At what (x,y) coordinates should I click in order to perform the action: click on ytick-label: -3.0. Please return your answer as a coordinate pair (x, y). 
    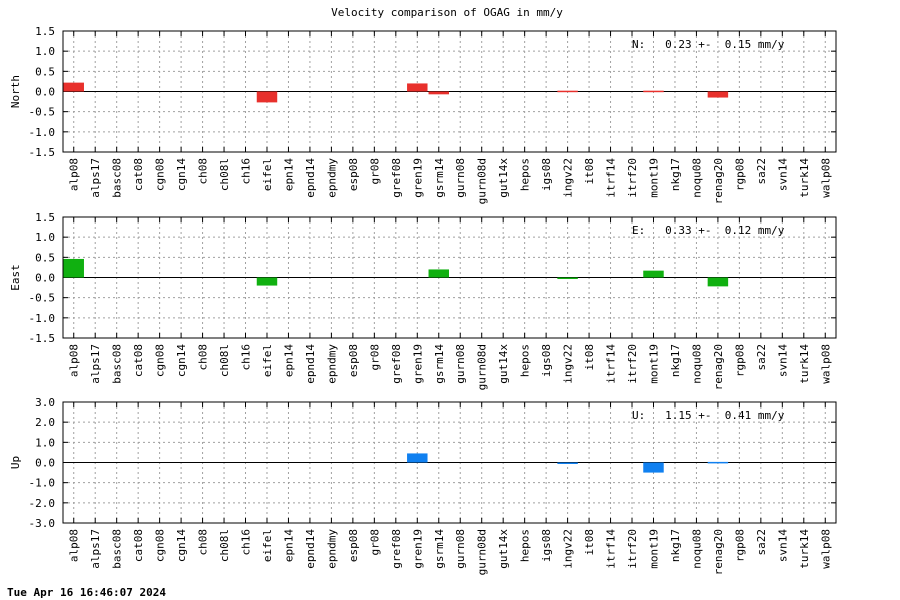
    Looking at the image, I should click on (42, 523).